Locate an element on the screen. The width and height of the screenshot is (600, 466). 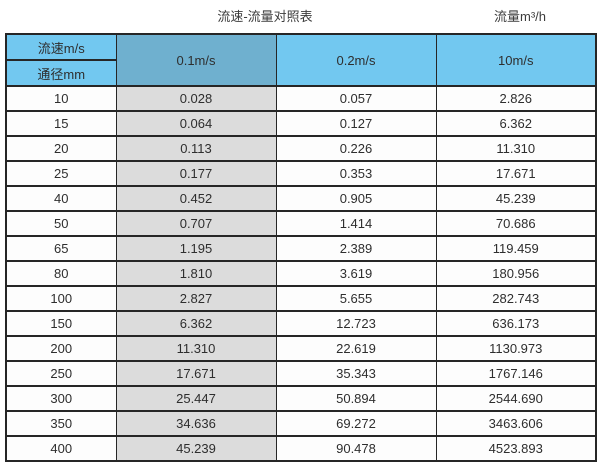
header-row-velocity: 流速m/s 0.1m/s 0.2m/s 10m/s is located at coordinates (301, 60).